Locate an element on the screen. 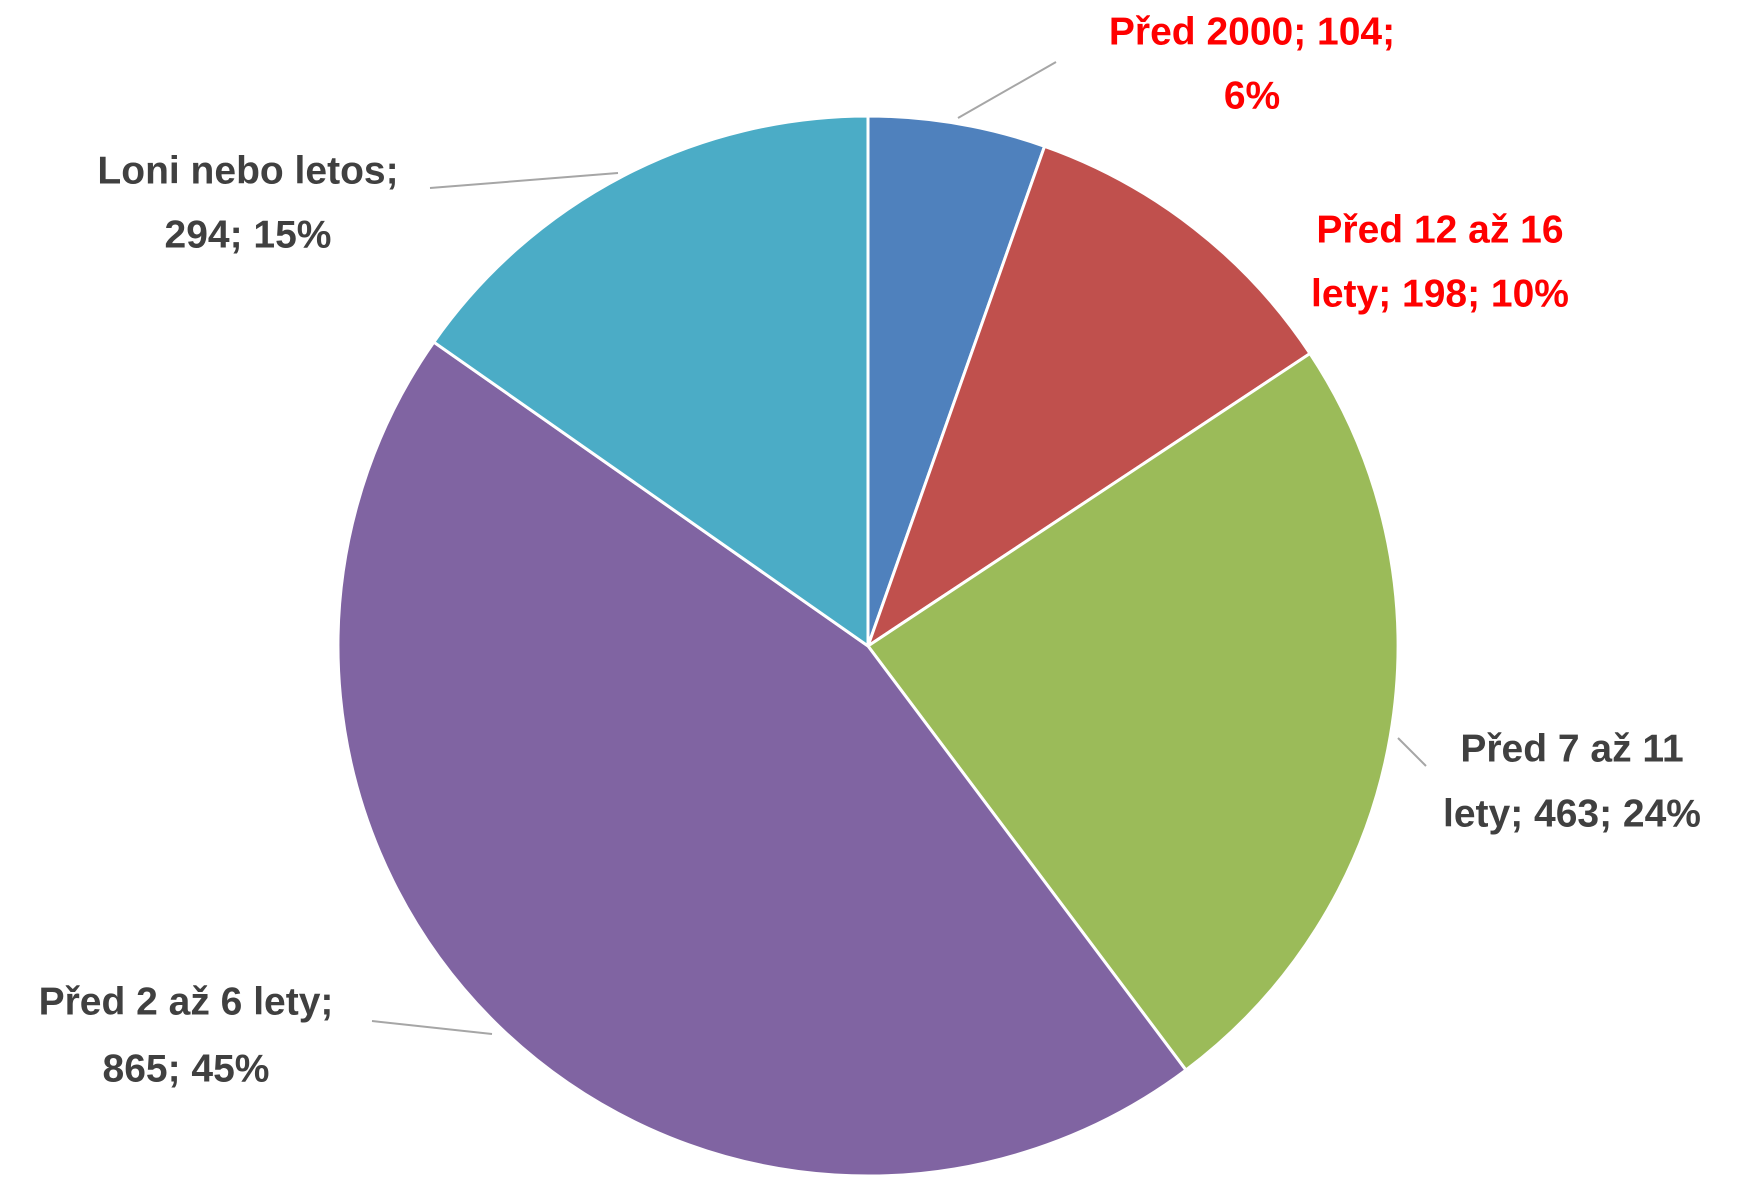 The width and height of the screenshot is (1744, 1177). data-label: Před 12 až 16 is located at coordinates (1439, 229).